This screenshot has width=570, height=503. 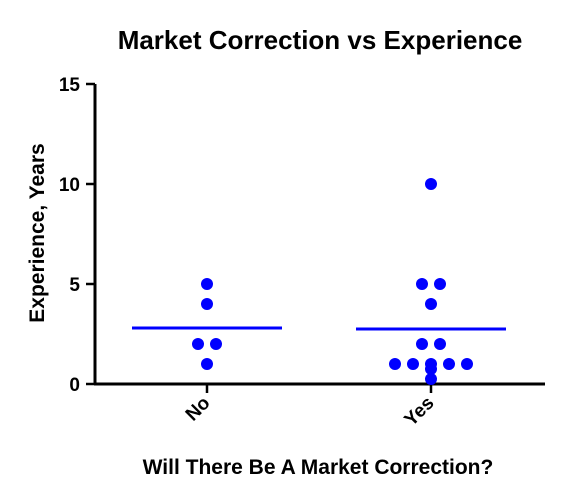 What do you see at coordinates (319, 328) in the screenshot?
I see `mean-lines` at bounding box center [319, 328].